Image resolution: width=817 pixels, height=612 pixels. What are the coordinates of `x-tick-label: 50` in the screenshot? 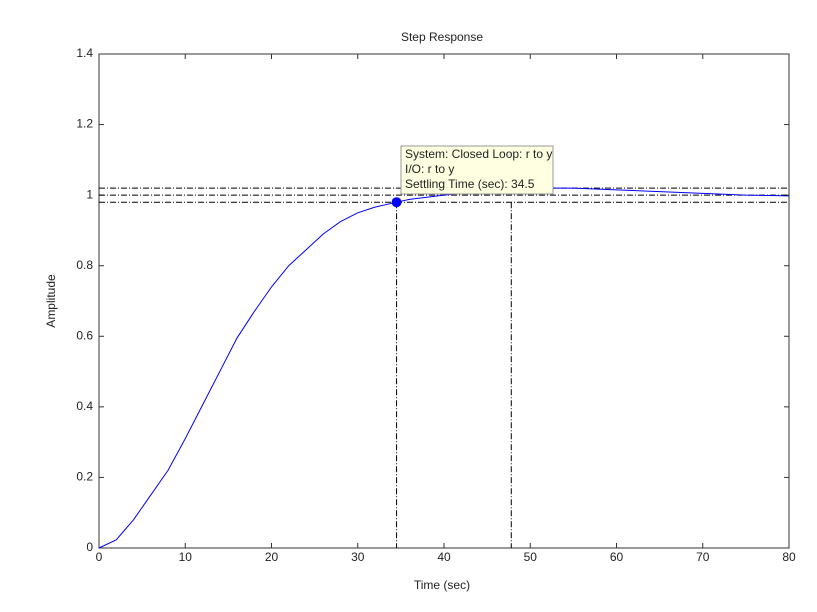 It's located at (531, 557).